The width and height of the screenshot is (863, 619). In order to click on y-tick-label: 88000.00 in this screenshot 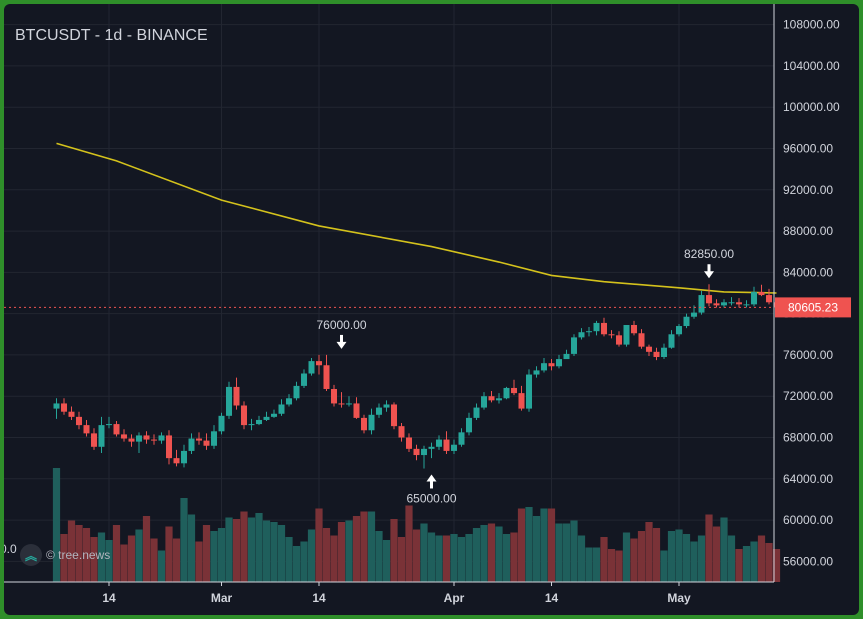, I will do `click(808, 231)`.